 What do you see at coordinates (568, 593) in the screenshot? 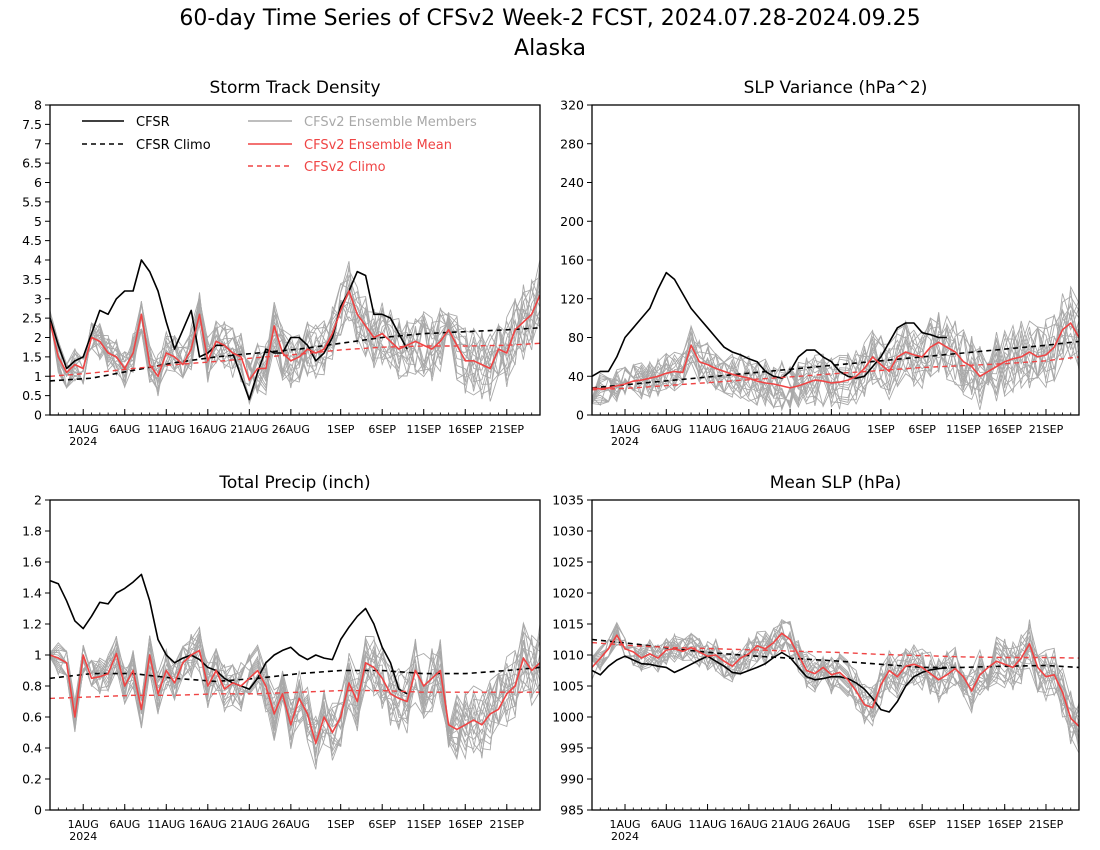
I see `mean-slp-y-tick-label: 1020` at bounding box center [568, 593].